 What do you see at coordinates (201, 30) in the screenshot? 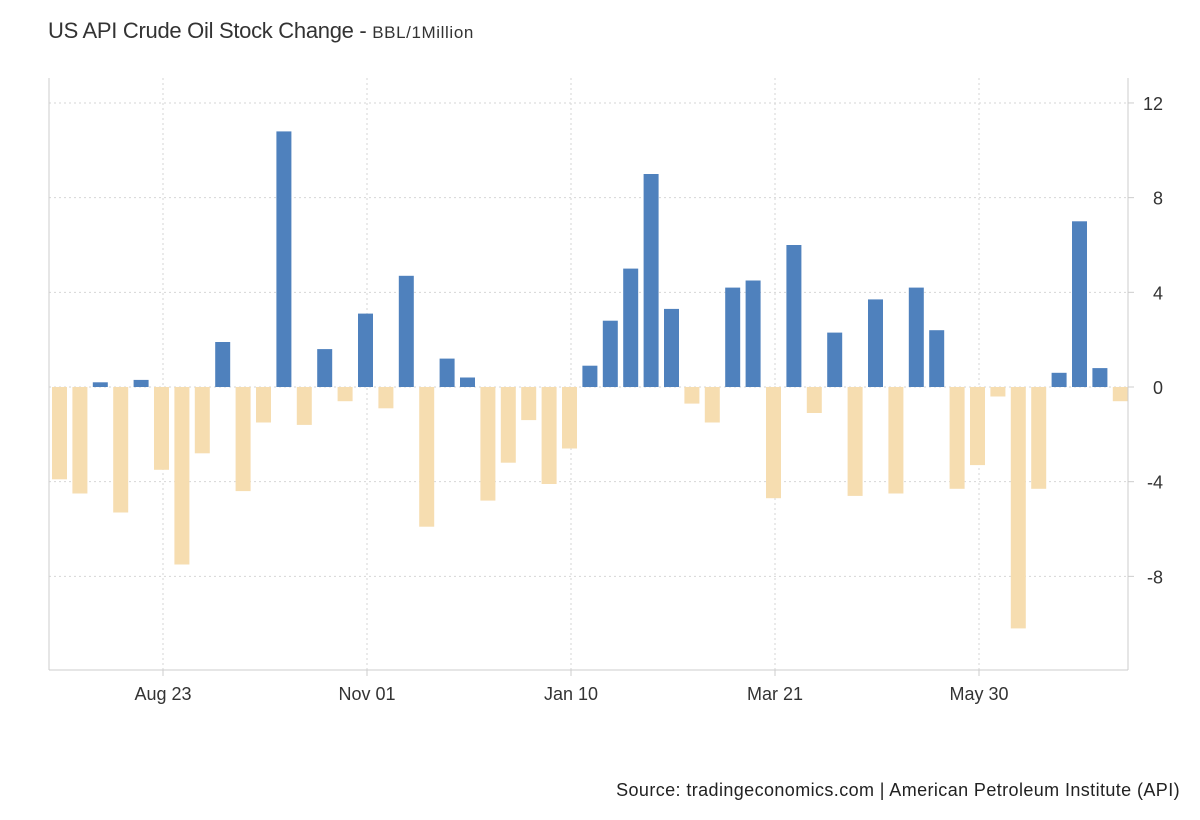
I see `chart-title-text: US API Crude Oil Stock Change` at bounding box center [201, 30].